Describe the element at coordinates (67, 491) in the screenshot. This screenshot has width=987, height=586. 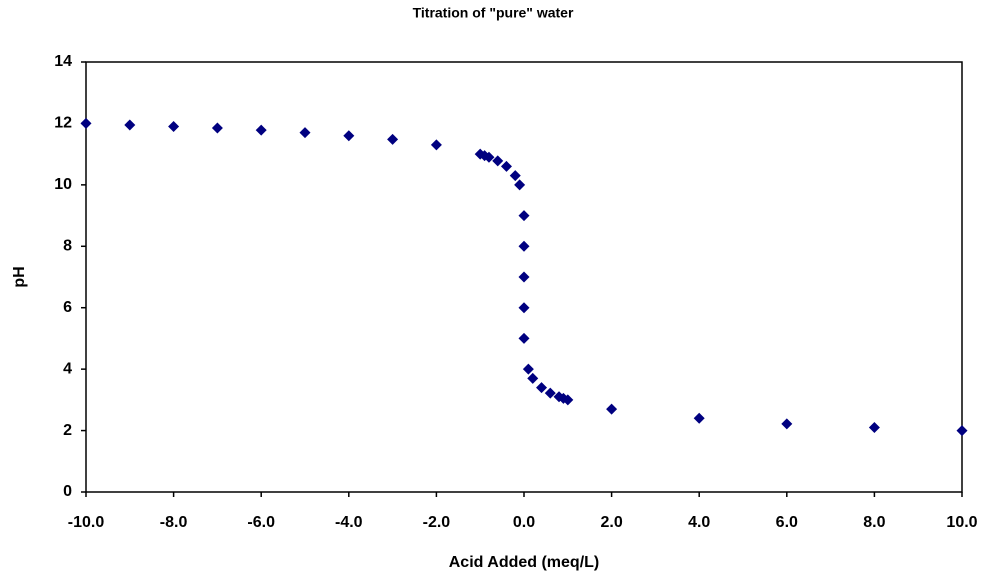
I see `y-tick-label: 0` at that location.